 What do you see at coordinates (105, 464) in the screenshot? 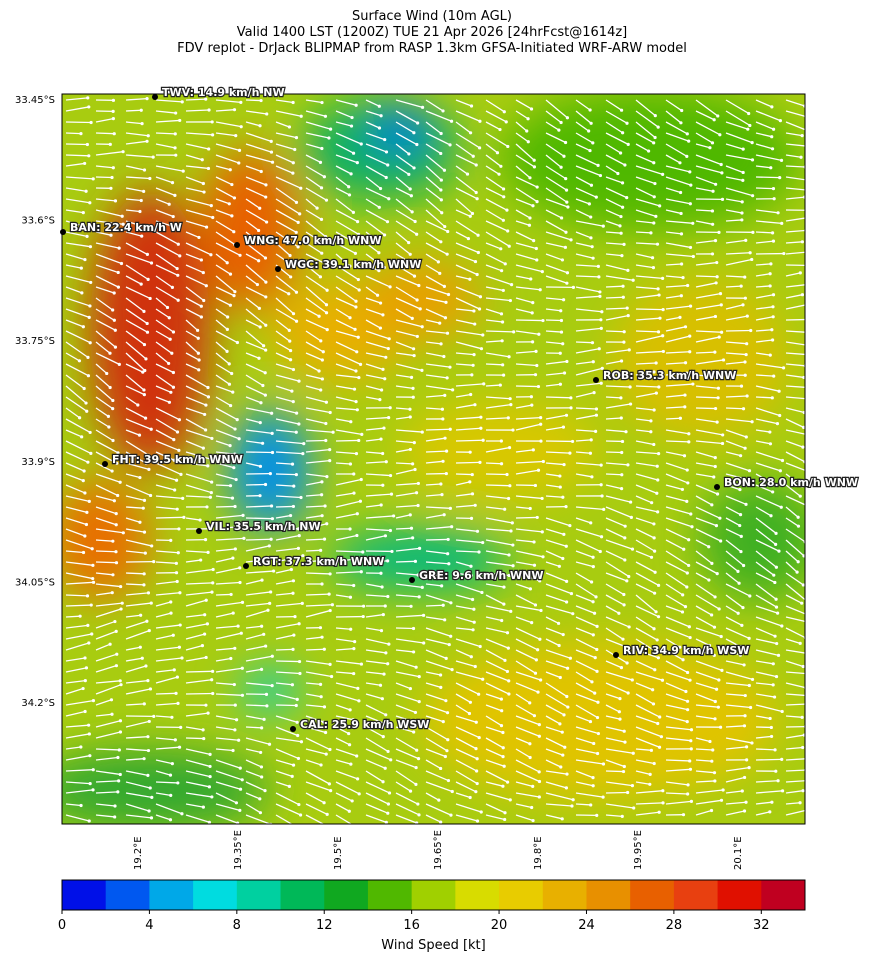
I see `station-dot` at bounding box center [105, 464].